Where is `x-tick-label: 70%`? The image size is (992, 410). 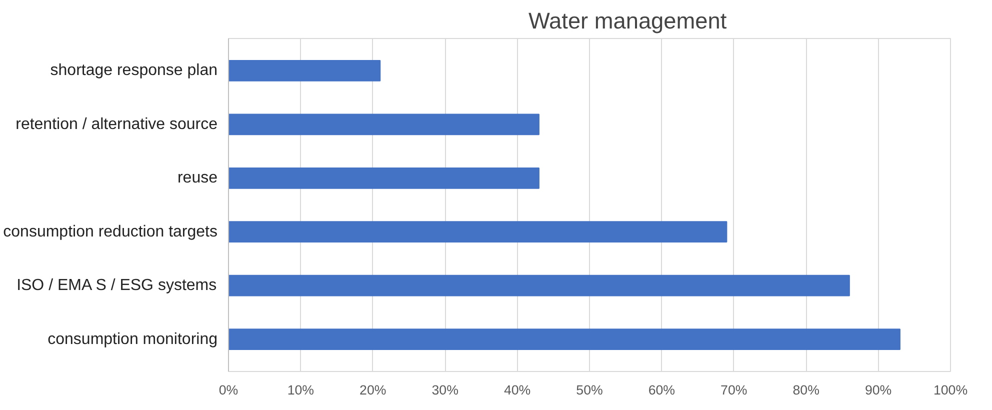
x-tick-label: 70% is located at coordinates (734, 390).